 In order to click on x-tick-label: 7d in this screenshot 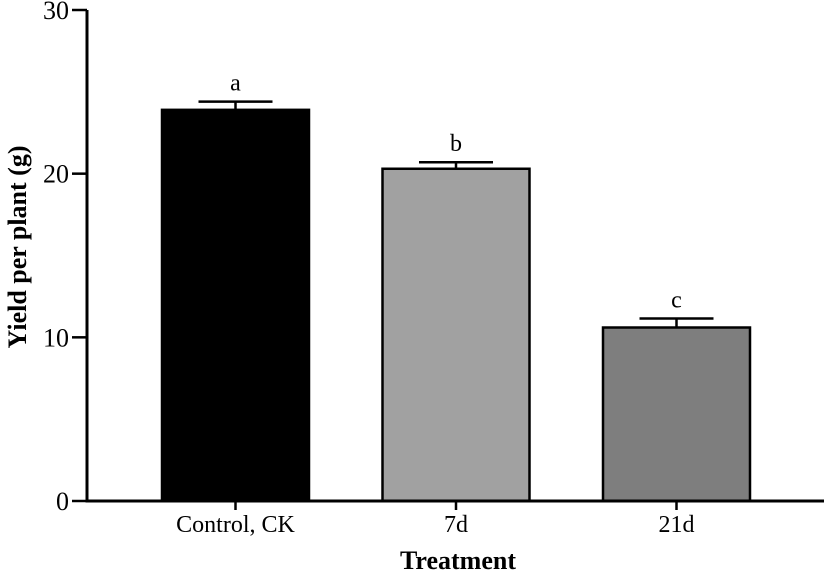, I will do `click(456, 525)`.